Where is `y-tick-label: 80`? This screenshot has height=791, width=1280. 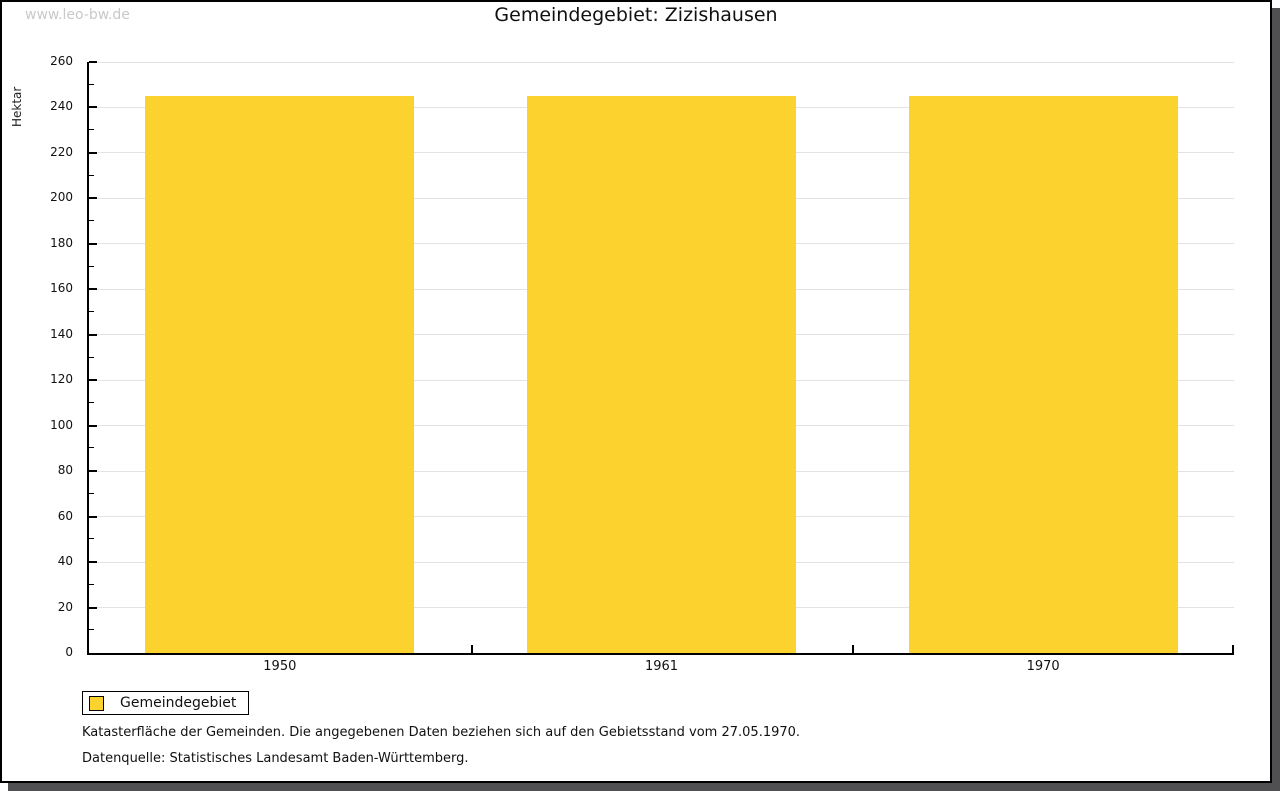
y-tick-label: 80 is located at coordinates (65, 470).